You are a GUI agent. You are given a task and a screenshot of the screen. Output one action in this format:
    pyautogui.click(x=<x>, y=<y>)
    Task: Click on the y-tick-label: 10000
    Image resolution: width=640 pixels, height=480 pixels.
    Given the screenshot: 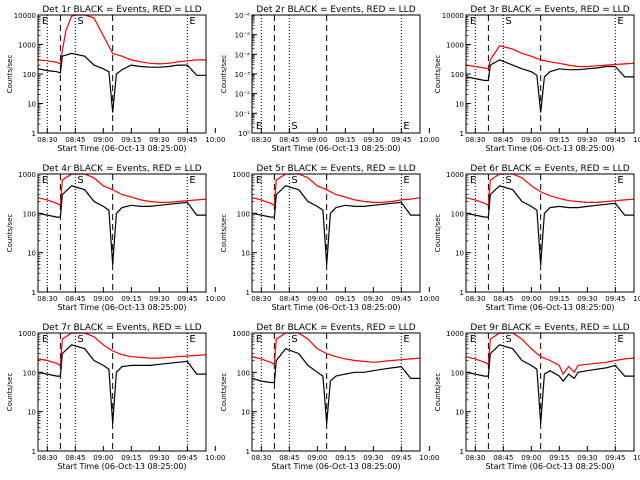 What is the action you would take?
    pyautogui.click(x=25, y=16)
    